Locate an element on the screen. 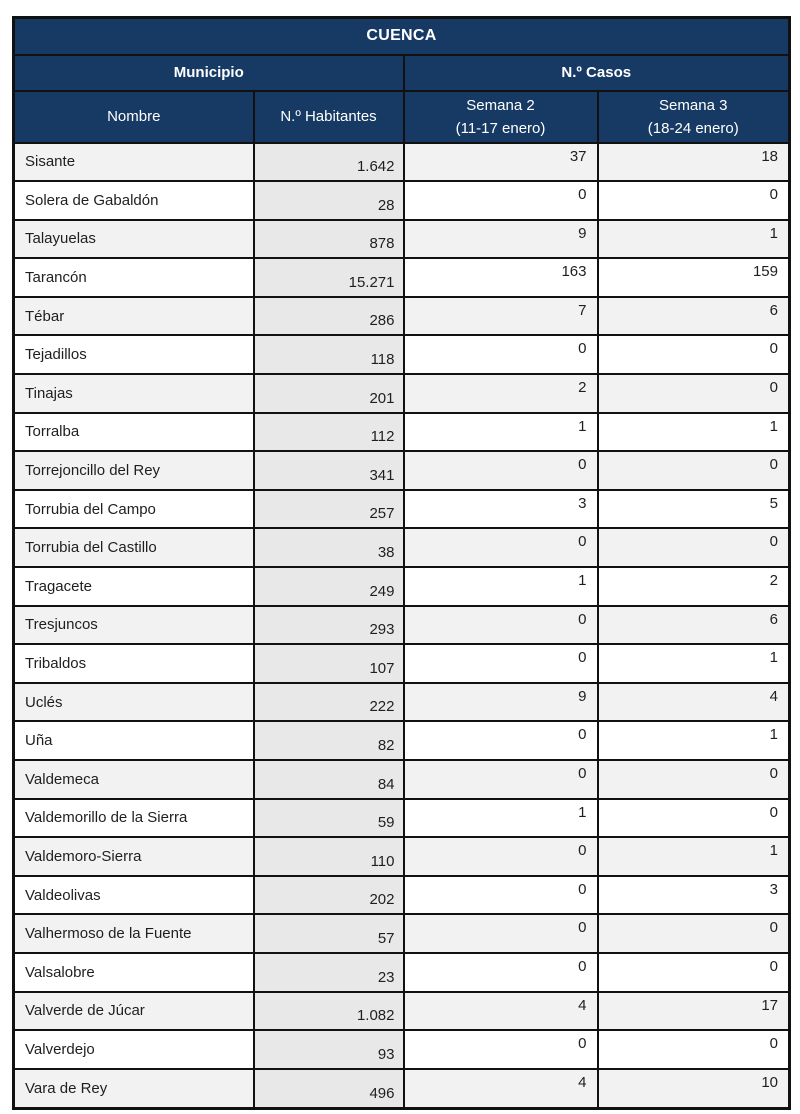 The width and height of the screenshot is (800, 1114). column-header-semana2: Semana 2 (11-17 enero) is located at coordinates (500, 116).